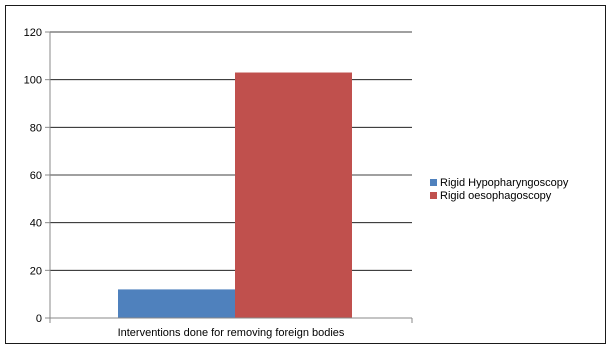  What do you see at coordinates (36, 271) in the screenshot?
I see `y-tick-label: 20` at bounding box center [36, 271].